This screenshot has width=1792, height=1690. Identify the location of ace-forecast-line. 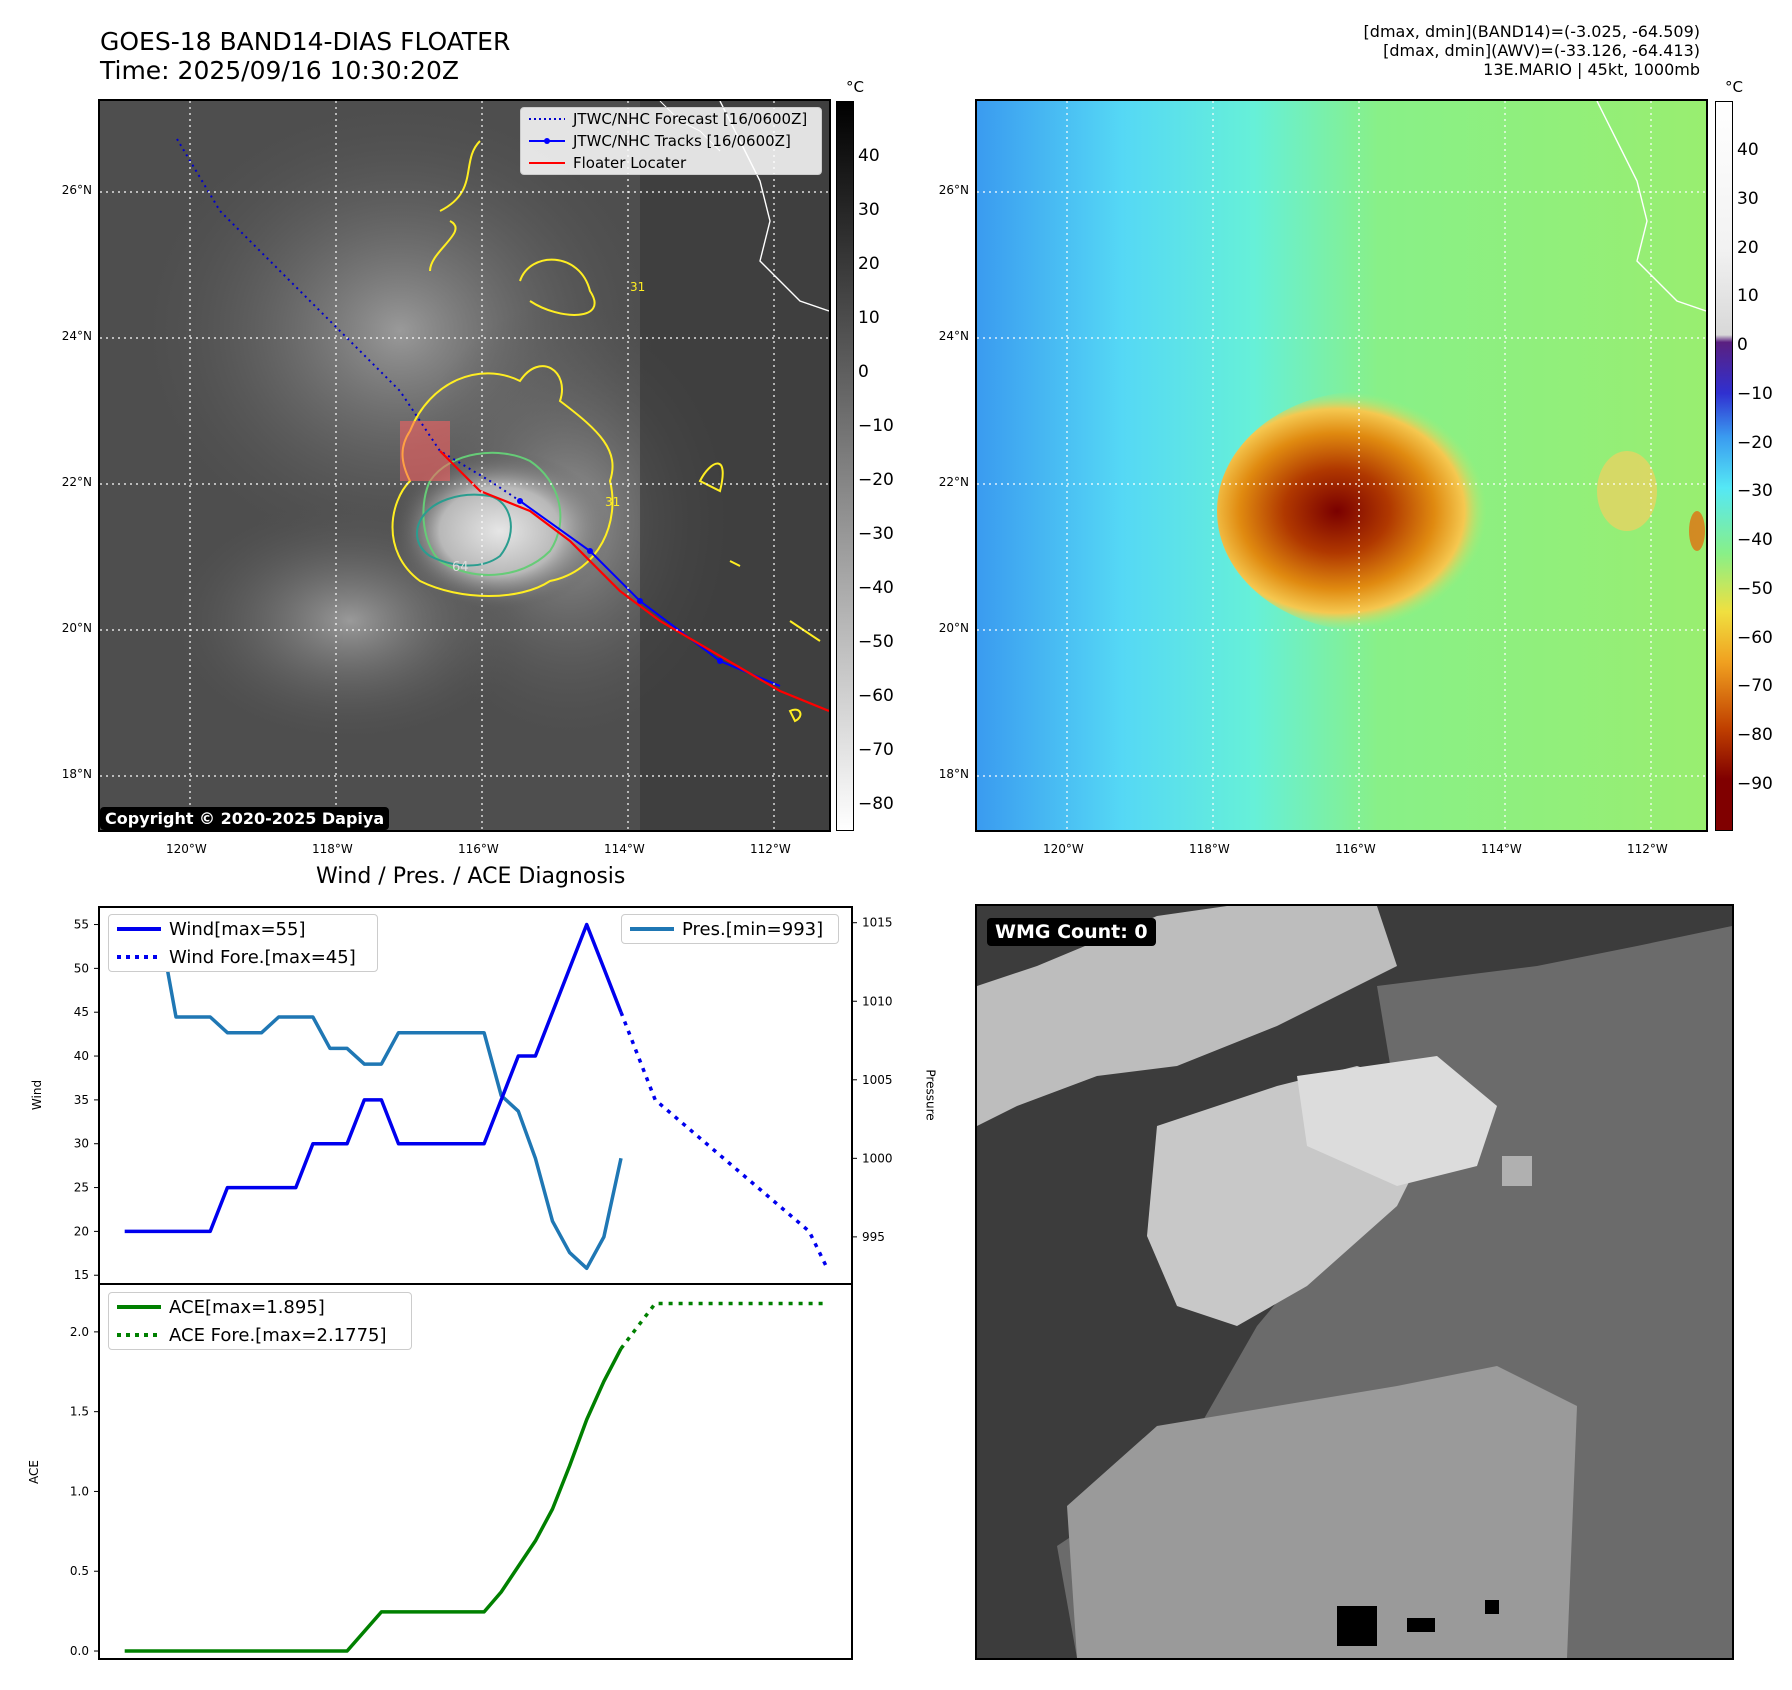
(723, 1325).